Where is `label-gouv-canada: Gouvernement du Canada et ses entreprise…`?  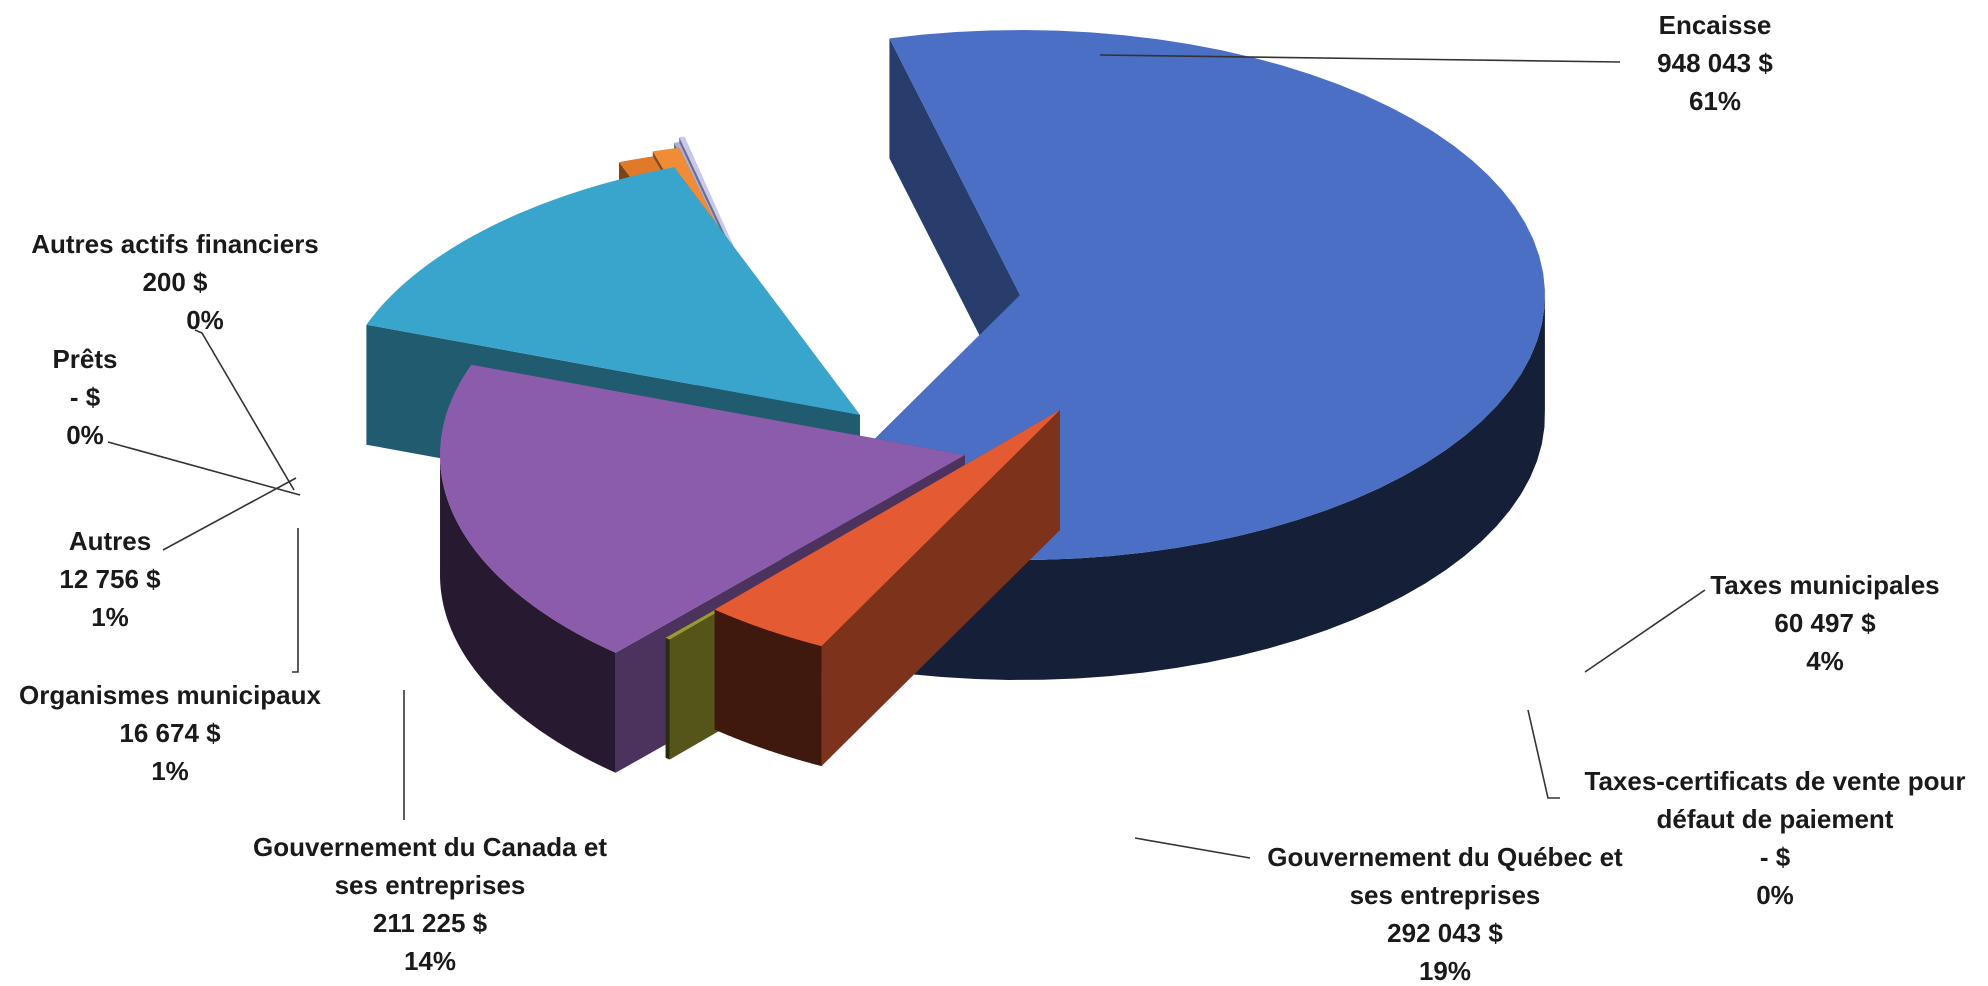
label-gouv-canada: Gouvernement du Canada et ses entreprise… is located at coordinates (430, 904).